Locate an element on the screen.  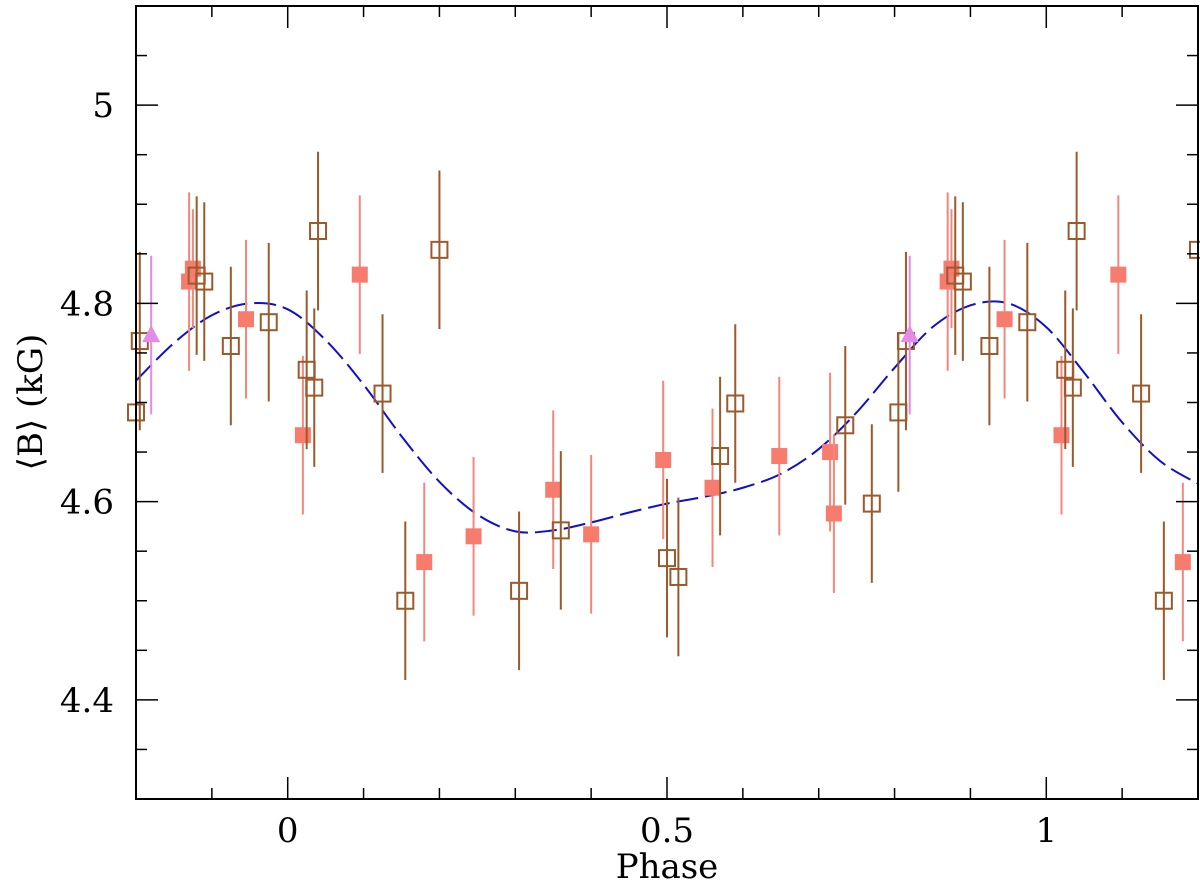
x-axis-label: Phase is located at coordinates (667, 864).